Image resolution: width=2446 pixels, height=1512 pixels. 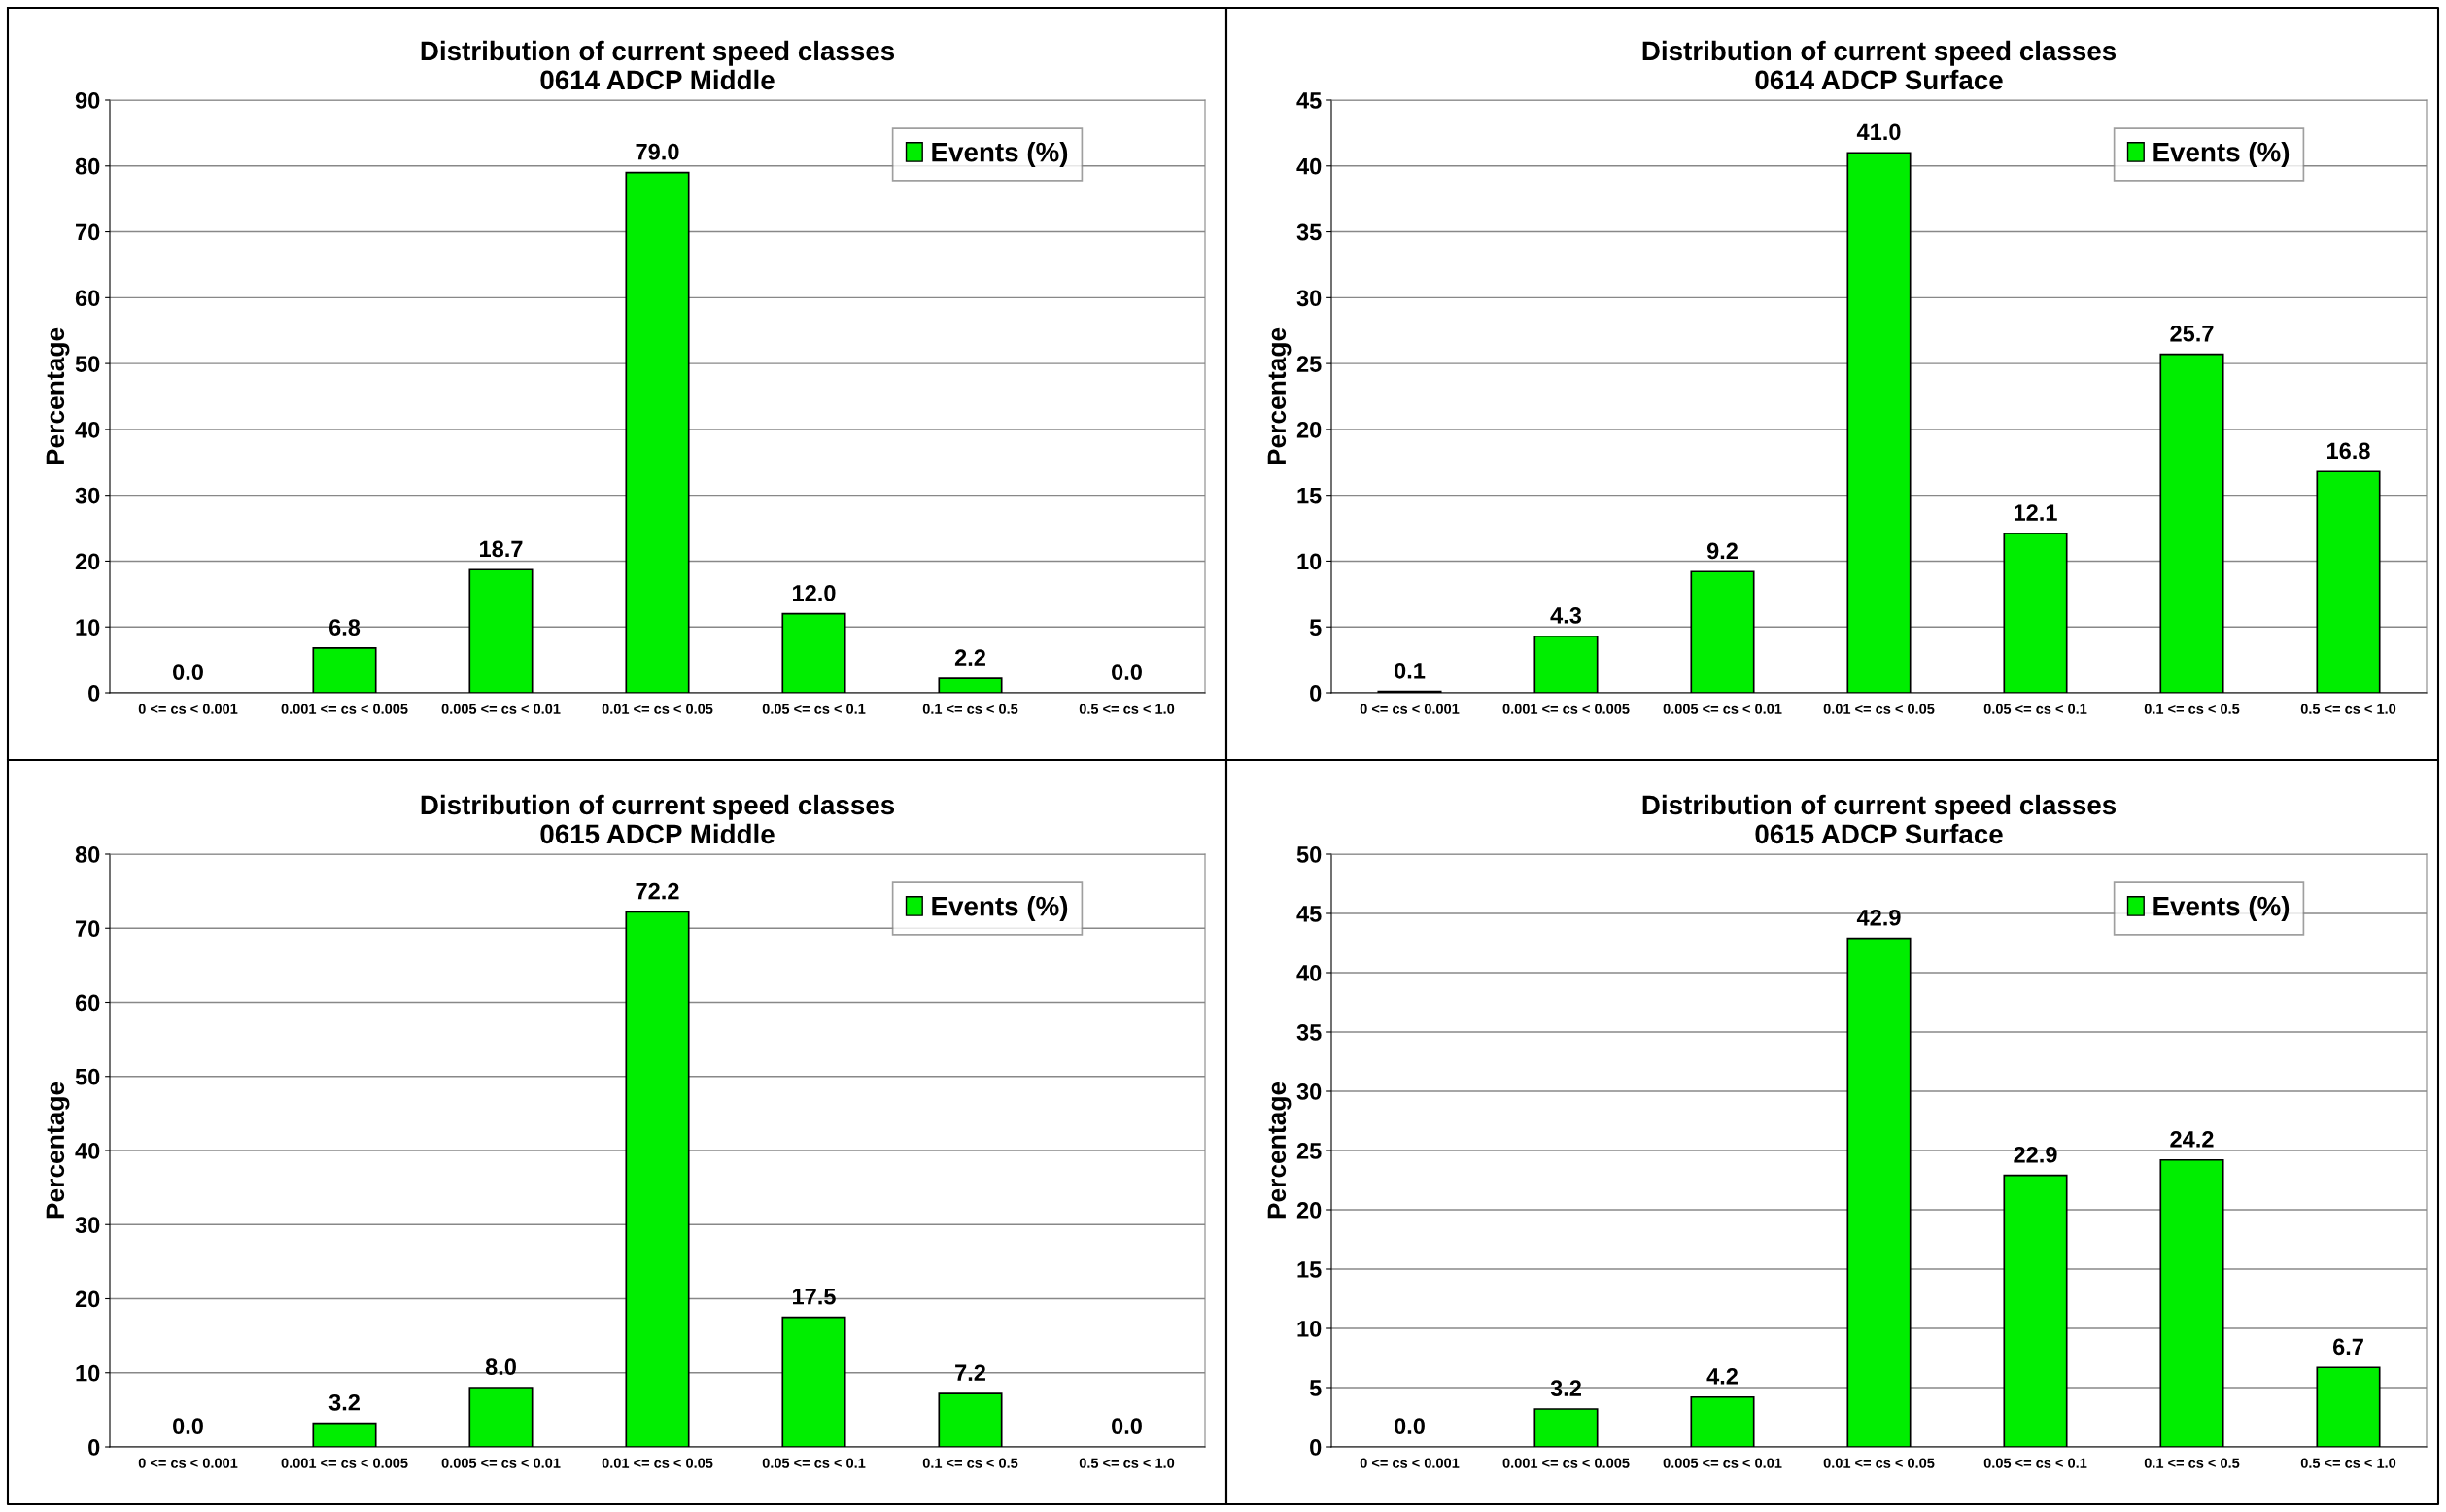 I want to click on text: 17.5, so click(x=814, y=1297).